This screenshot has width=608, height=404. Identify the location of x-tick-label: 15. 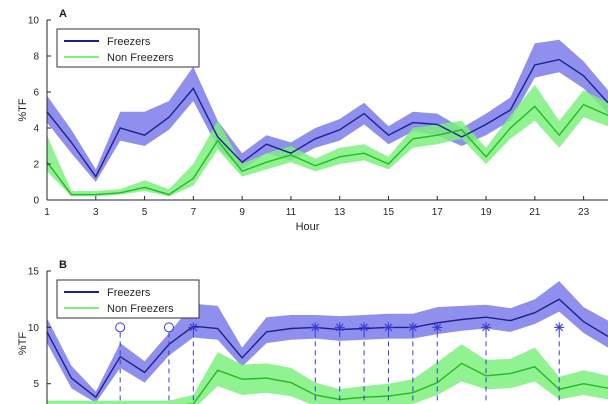
(389, 212).